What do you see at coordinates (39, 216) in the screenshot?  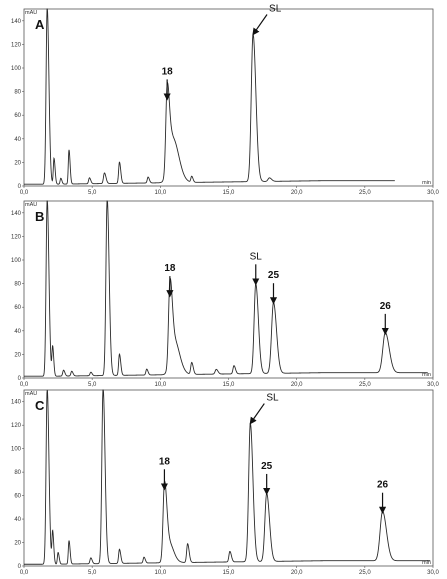 I see `panel-label: B` at bounding box center [39, 216].